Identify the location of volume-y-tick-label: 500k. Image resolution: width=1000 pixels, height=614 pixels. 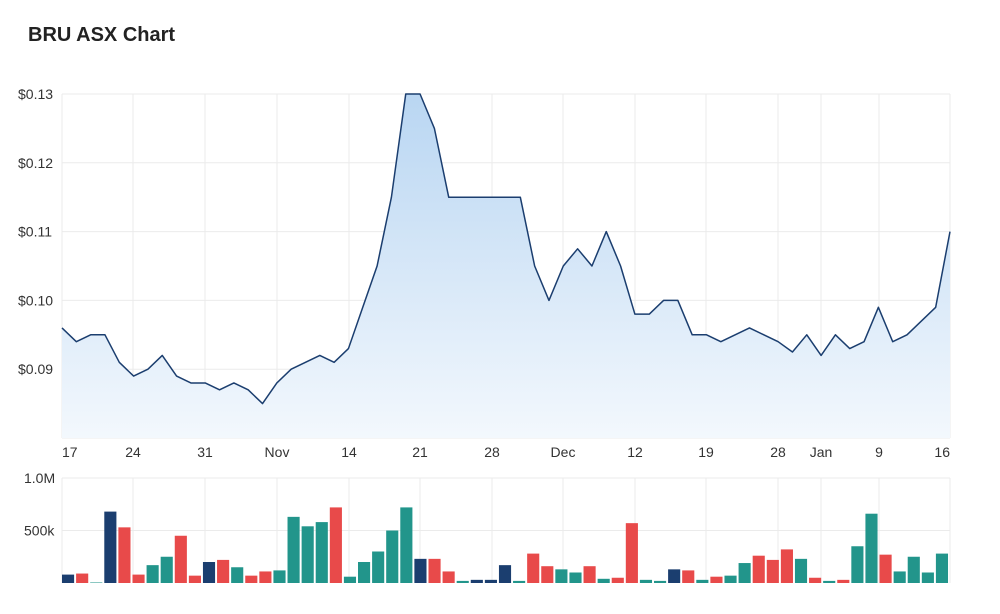
(39, 531).